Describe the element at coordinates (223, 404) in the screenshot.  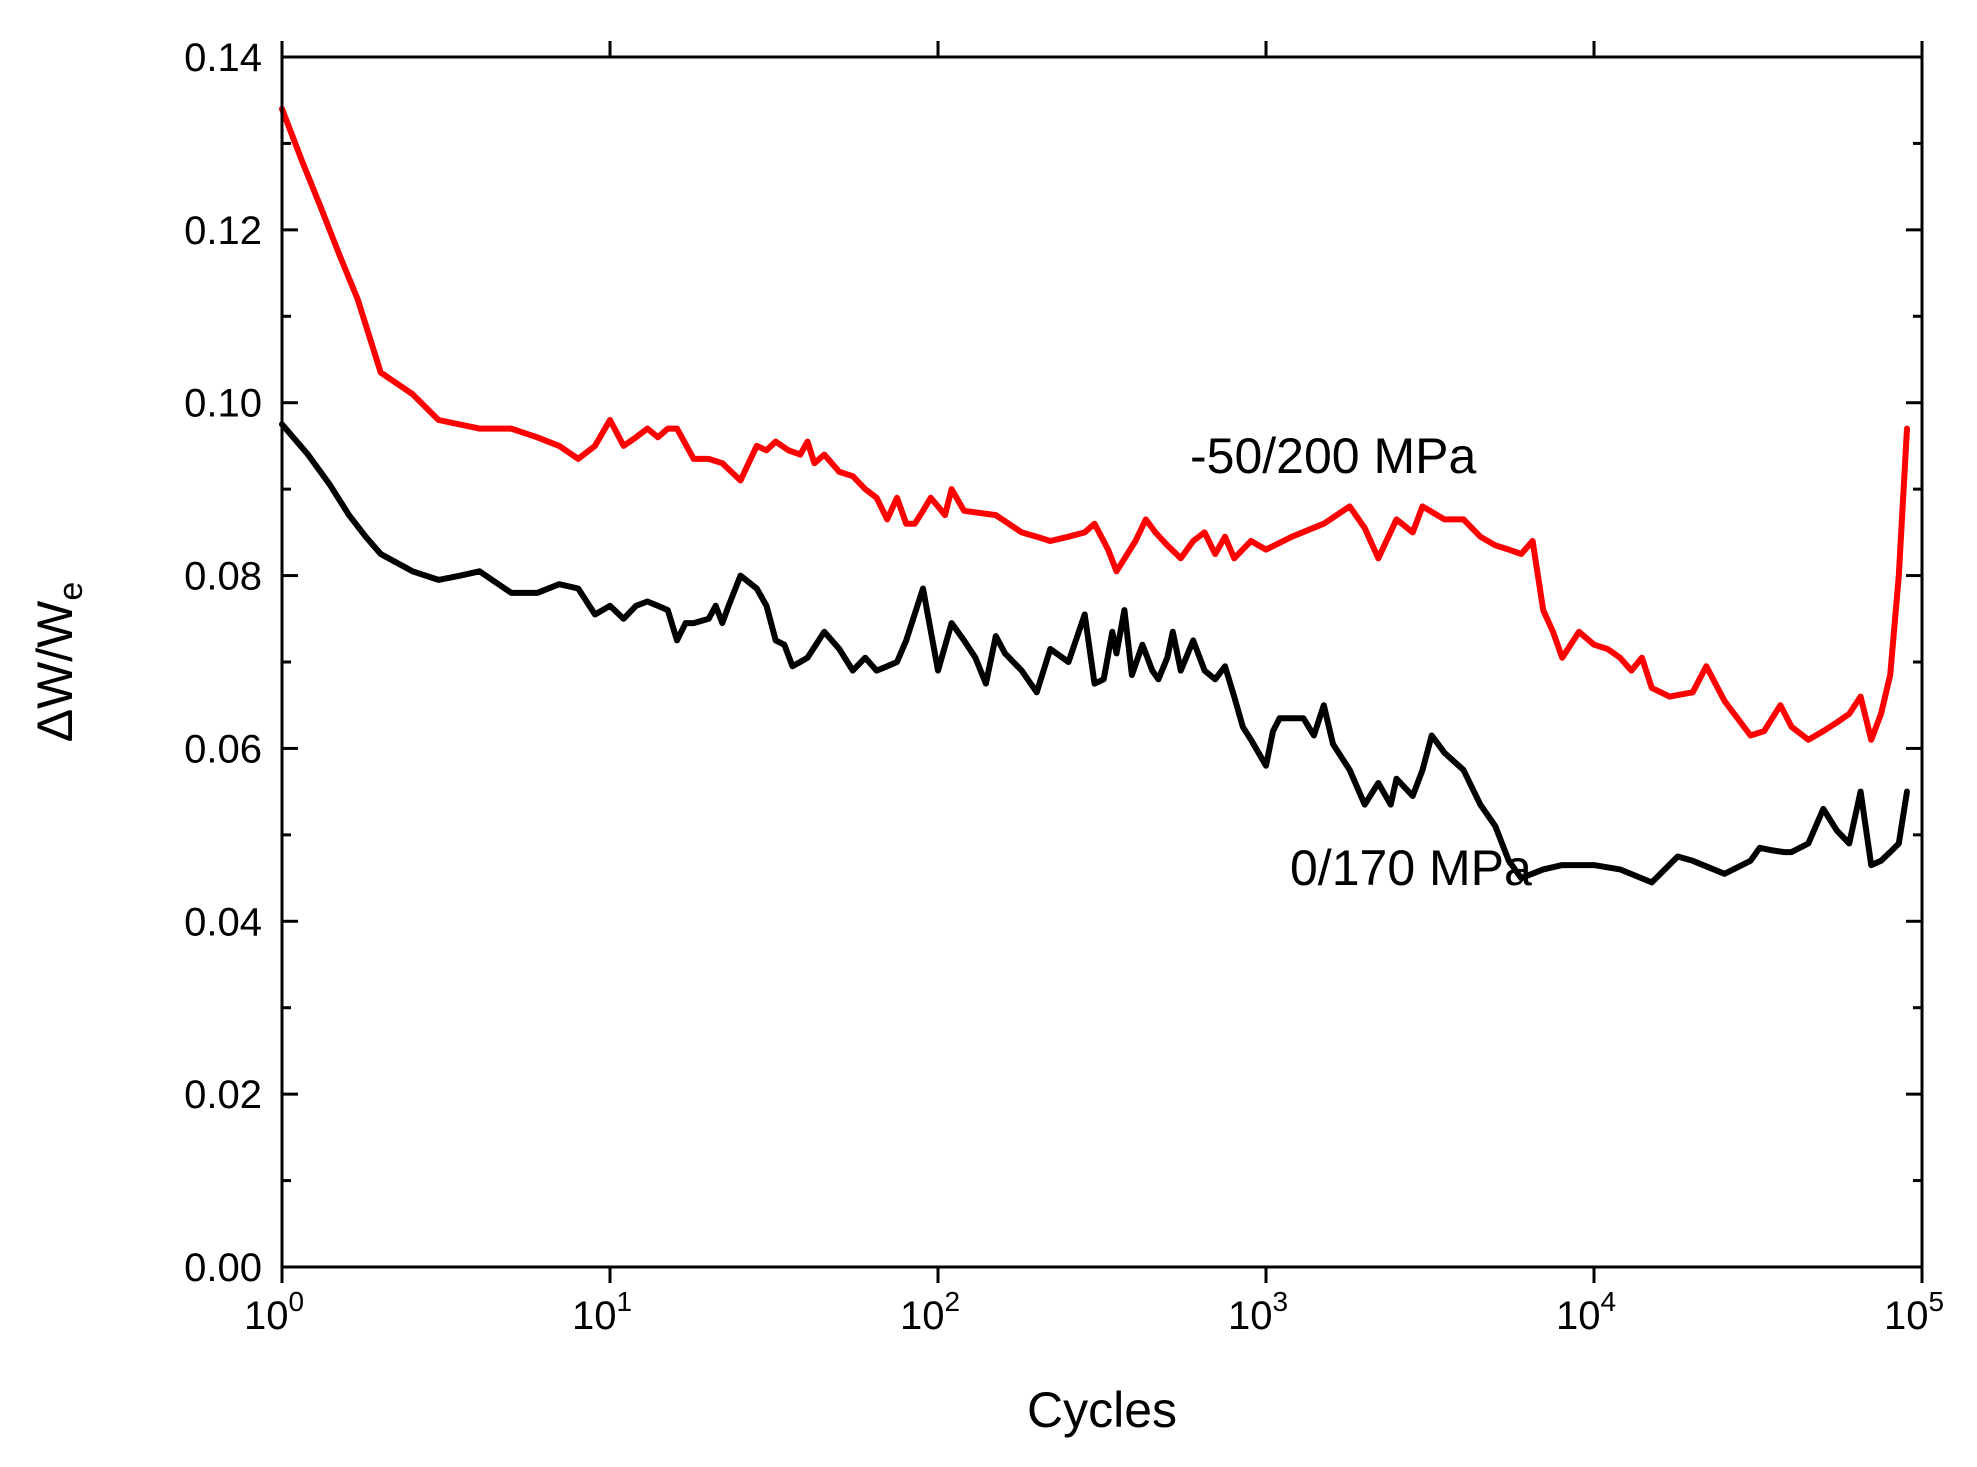
I see `y-tick-label: 0.10` at that location.